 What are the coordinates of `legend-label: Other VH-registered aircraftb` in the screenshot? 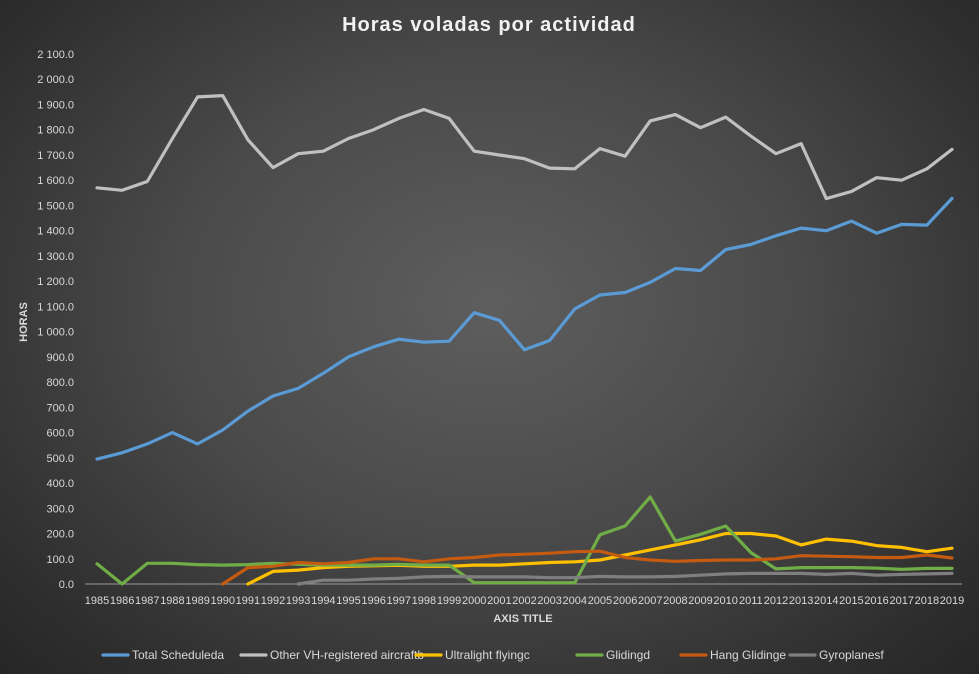 It's located at (347, 655).